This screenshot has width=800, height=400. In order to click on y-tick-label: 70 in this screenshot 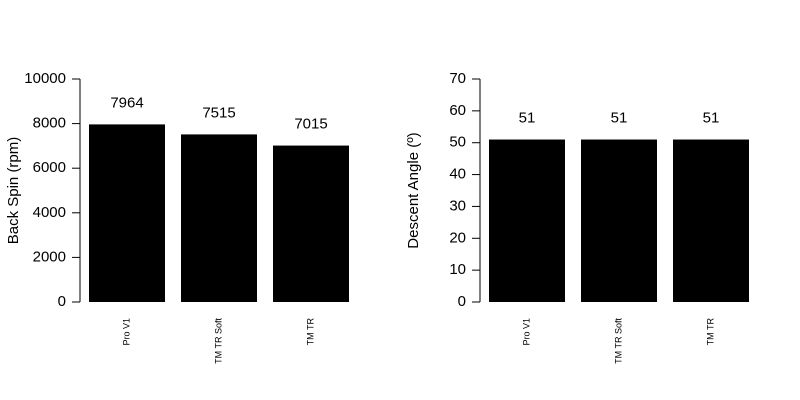, I will do `click(457, 78)`.